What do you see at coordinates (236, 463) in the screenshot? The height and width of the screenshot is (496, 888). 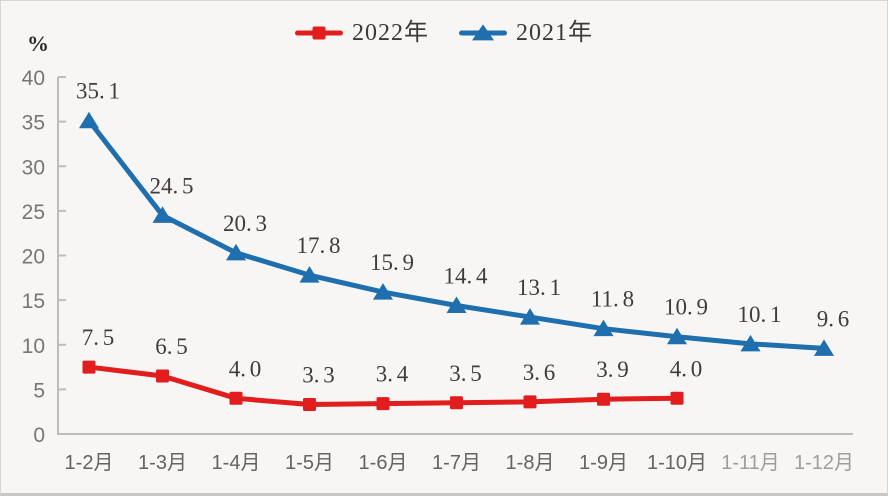 I see `x-axis-category-label: 1-4月` at bounding box center [236, 463].